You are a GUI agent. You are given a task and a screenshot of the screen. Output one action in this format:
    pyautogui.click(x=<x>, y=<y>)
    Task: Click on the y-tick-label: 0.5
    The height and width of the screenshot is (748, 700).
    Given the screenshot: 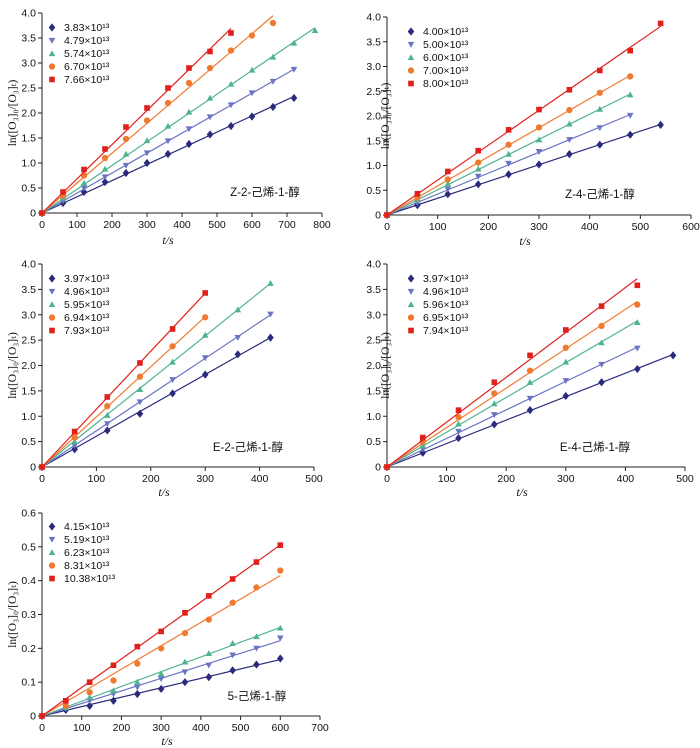 What is the action you would take?
    pyautogui.click(x=28, y=189)
    